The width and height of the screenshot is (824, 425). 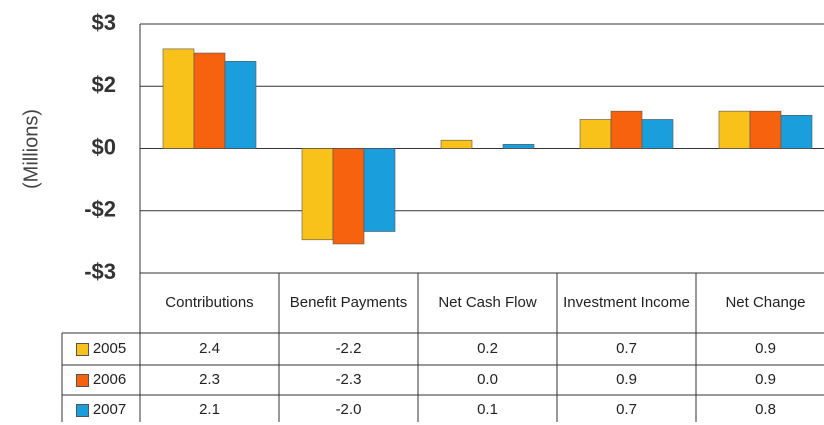 I want to click on legend-label: 2007, so click(x=109, y=409).